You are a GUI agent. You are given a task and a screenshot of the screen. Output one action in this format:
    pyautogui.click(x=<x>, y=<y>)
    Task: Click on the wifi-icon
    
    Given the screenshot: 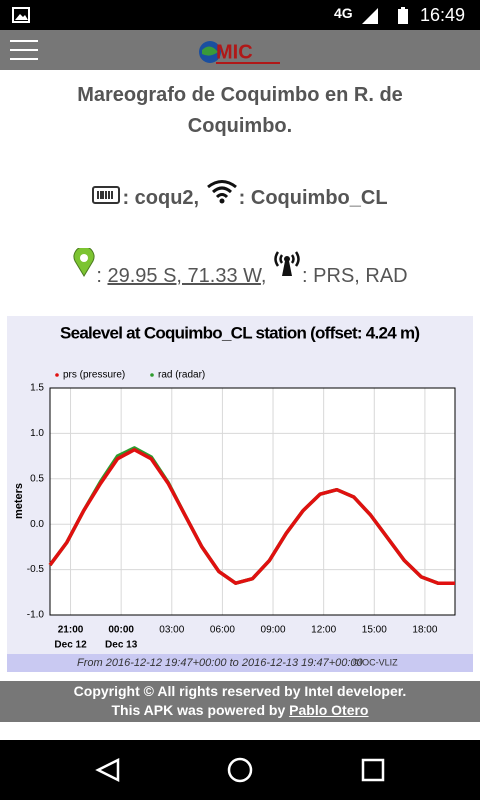 What is the action you would take?
    pyautogui.click(x=221, y=192)
    